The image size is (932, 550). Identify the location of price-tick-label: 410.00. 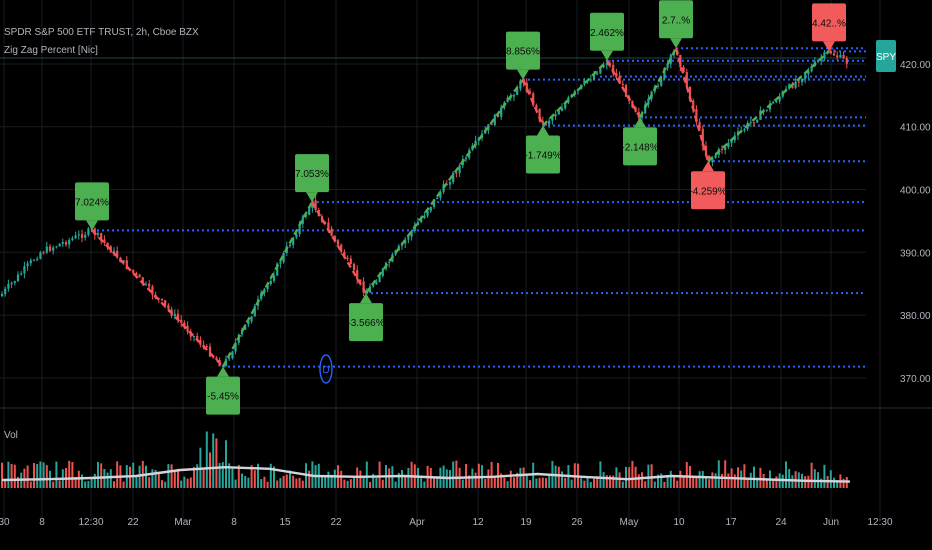
(915, 128).